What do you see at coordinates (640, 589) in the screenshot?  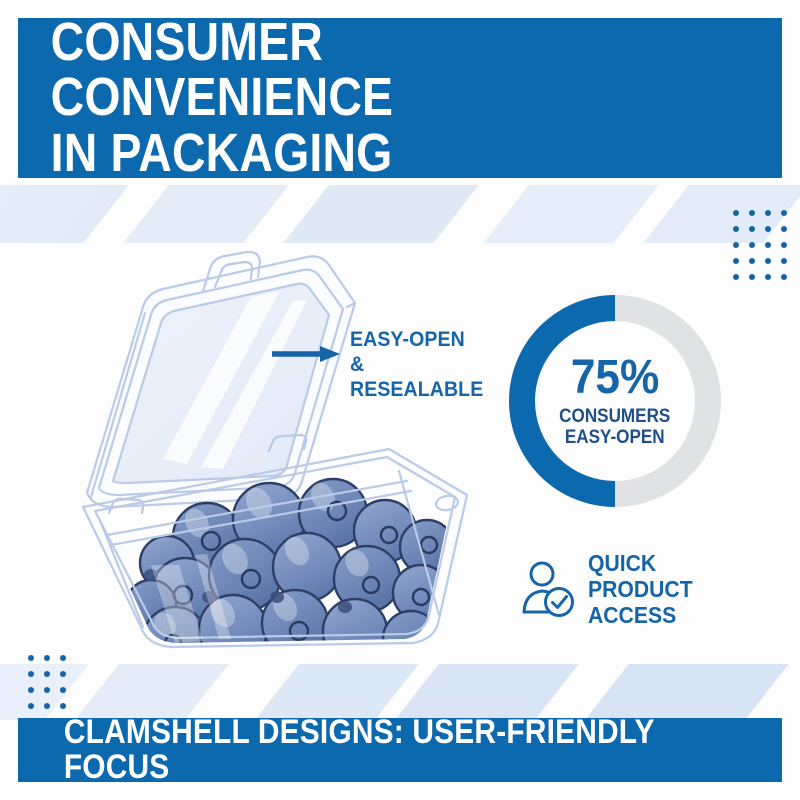 I see `quick-product-access-label: QUICK PRODUCT ACCESS` at bounding box center [640, 589].